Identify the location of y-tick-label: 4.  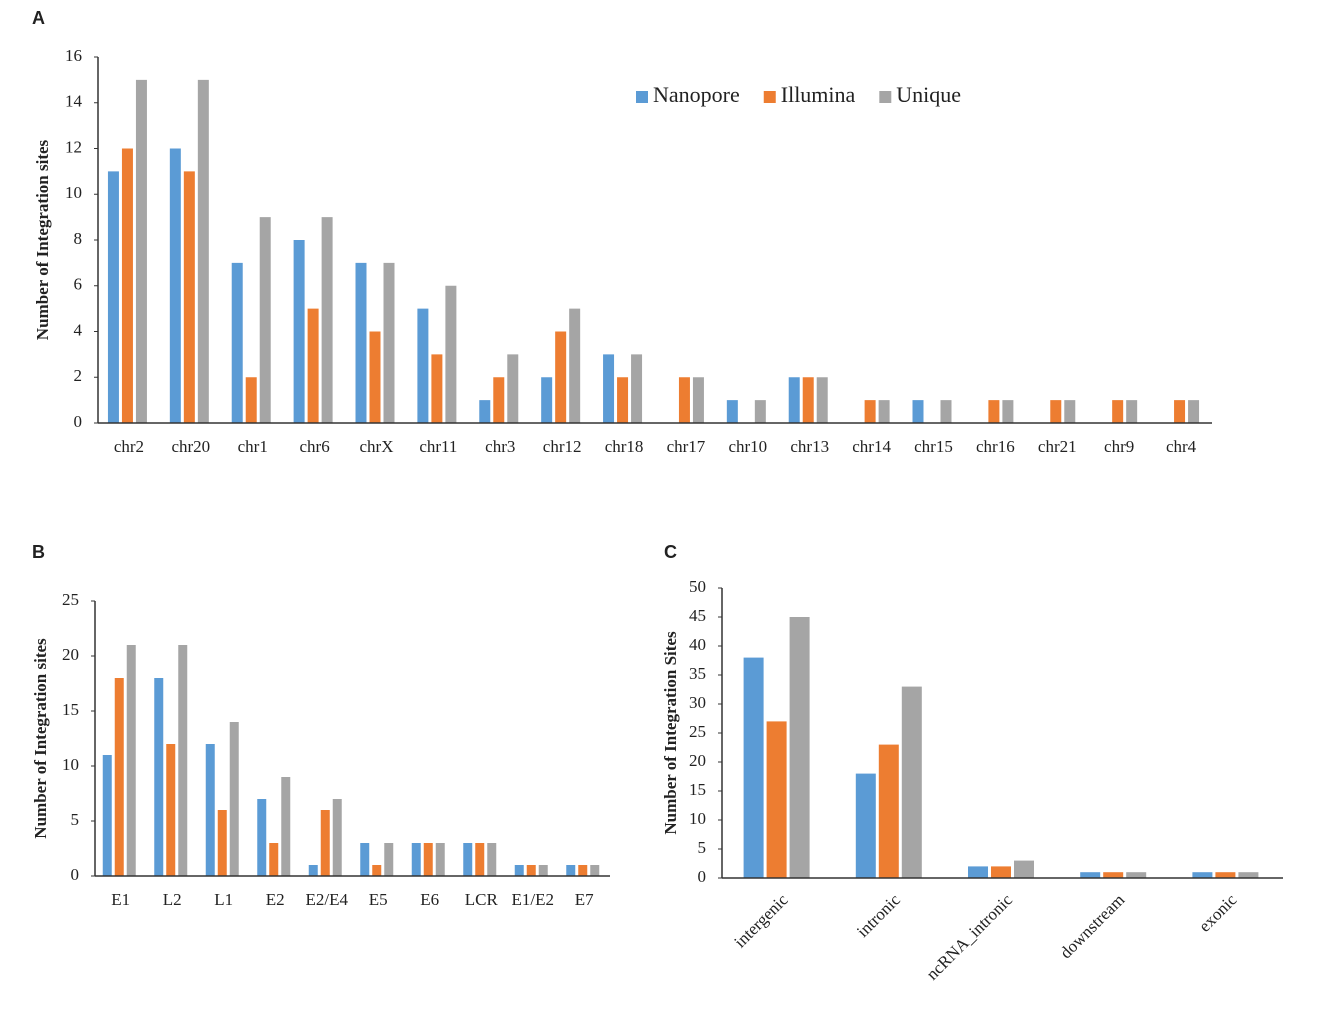
(78, 329).